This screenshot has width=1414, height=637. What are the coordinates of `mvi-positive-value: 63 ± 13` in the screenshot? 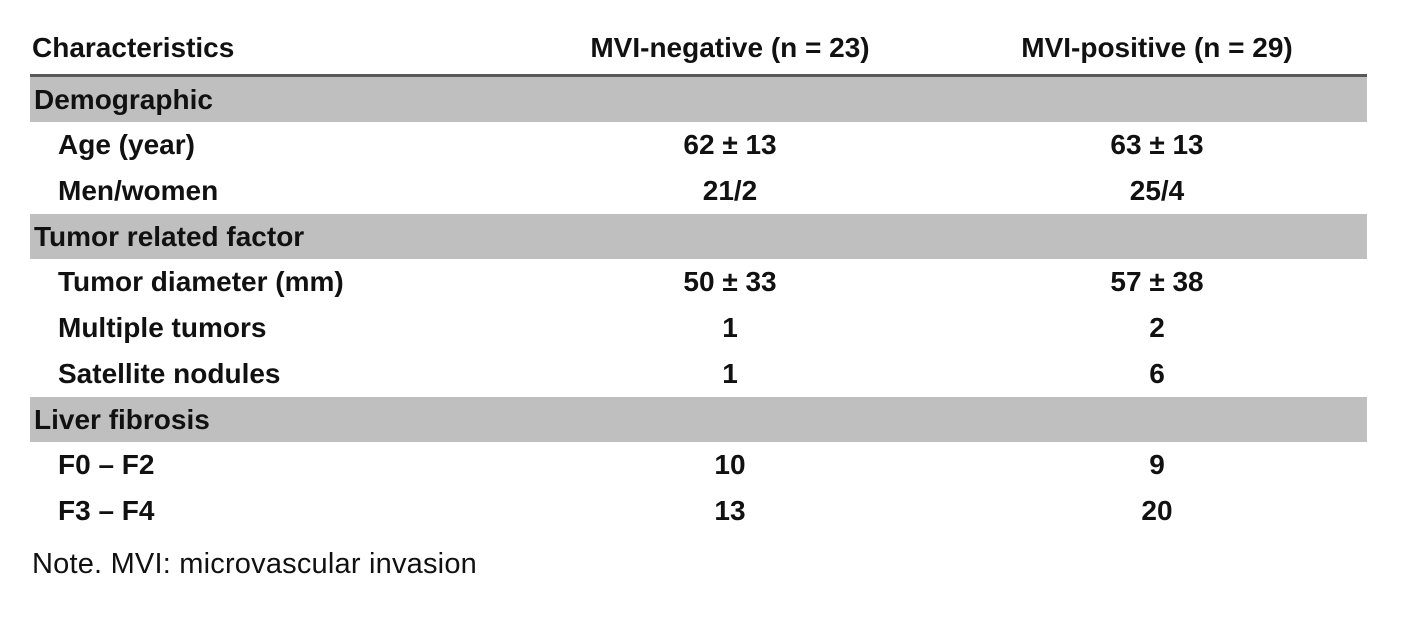 It's located at (1157, 144).